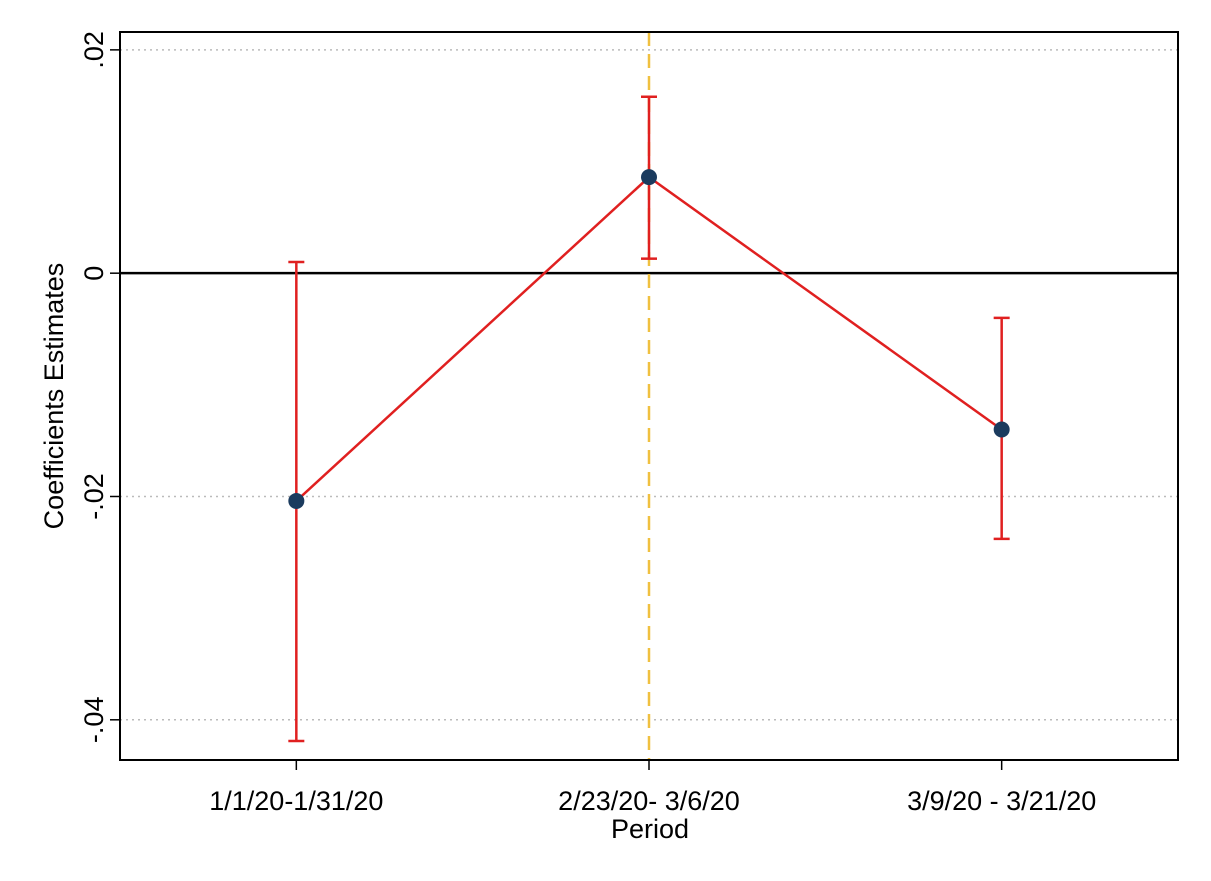 This screenshot has width=1211, height=881. Describe the element at coordinates (94, 50) in the screenshot. I see `y-tick-label: .02` at that location.